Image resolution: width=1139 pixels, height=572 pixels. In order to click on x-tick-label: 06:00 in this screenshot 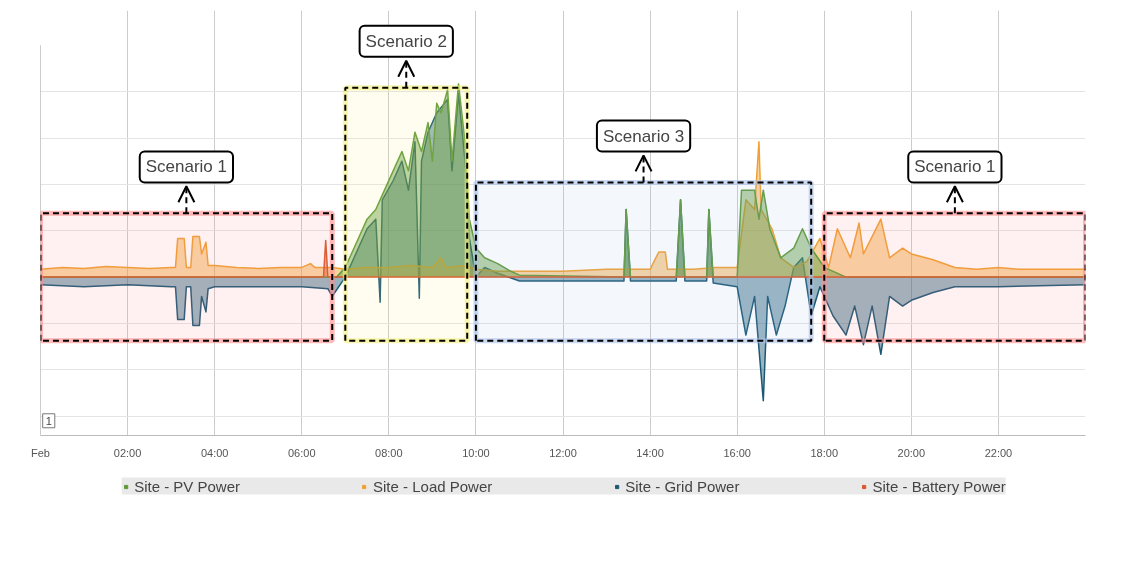, I will do `click(301, 452)`.